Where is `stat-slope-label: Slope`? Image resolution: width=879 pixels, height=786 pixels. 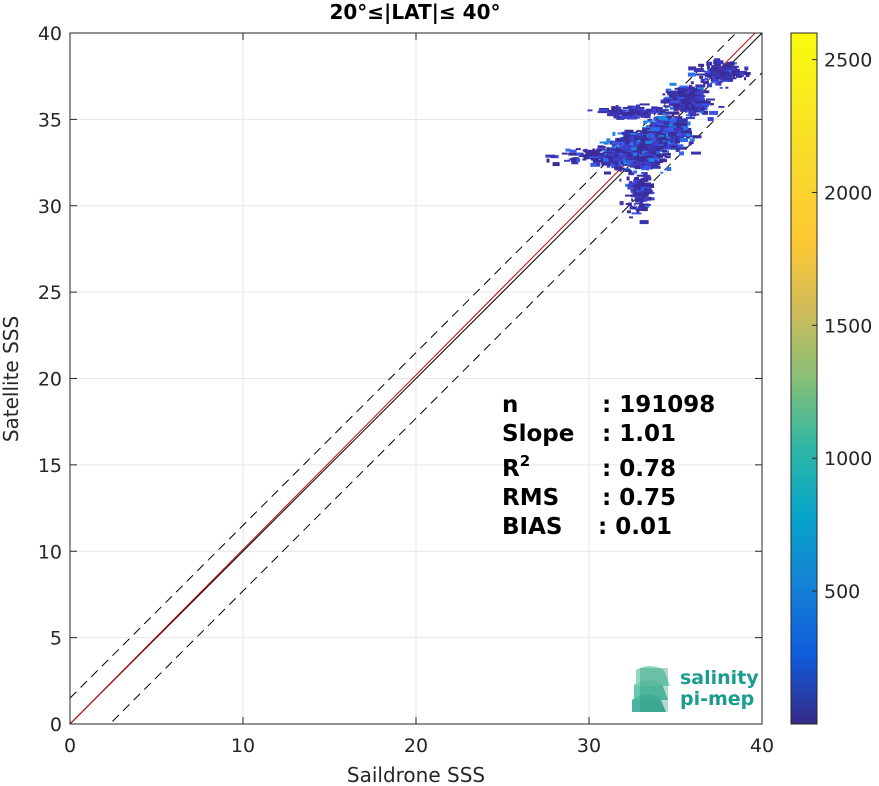
stat-slope-label: Slope is located at coordinates (538, 434).